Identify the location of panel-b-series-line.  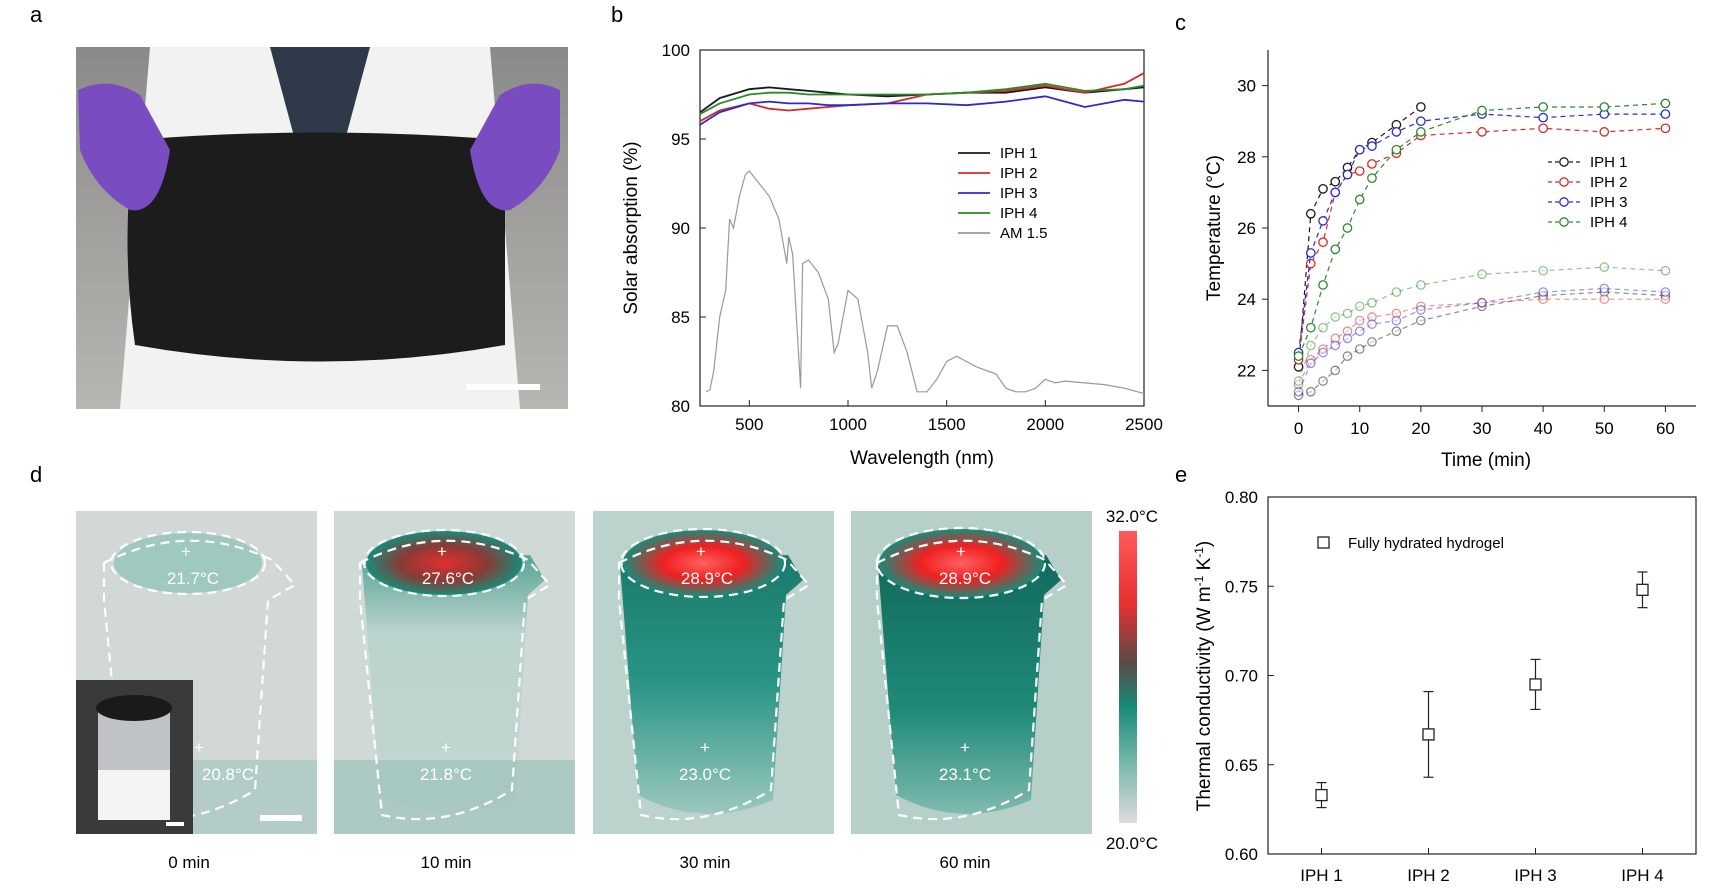
(922, 110).